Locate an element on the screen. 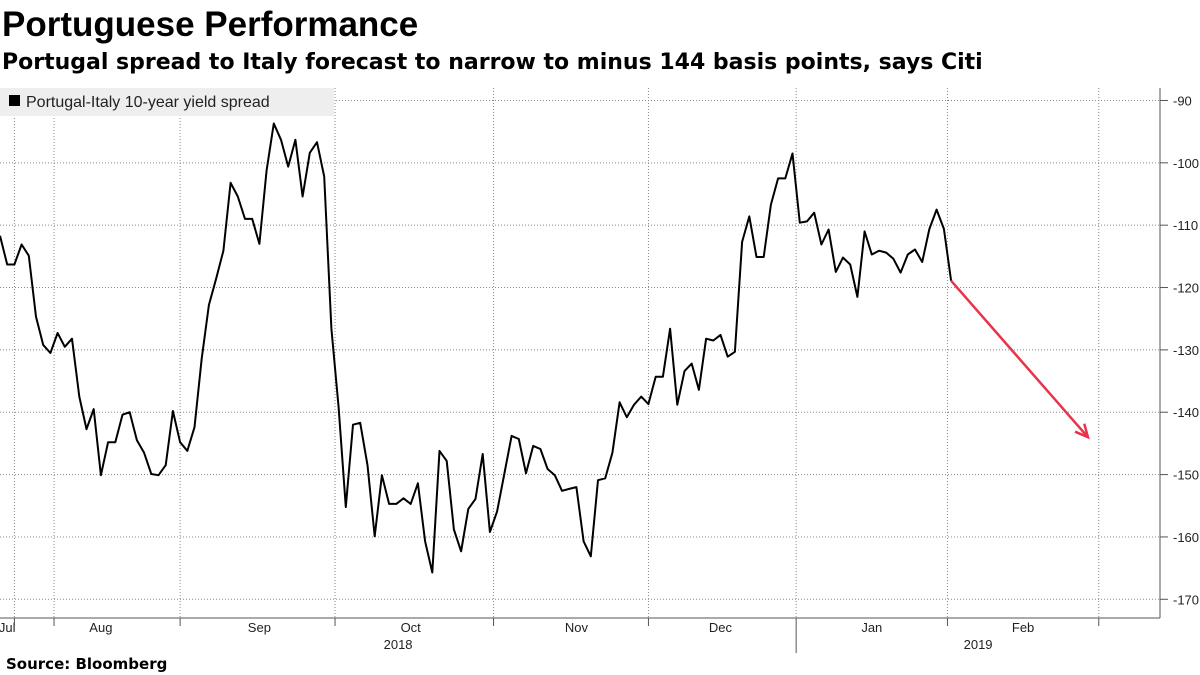 The image size is (1200, 675). y-tick-label: -160 is located at coordinates (1186, 537).